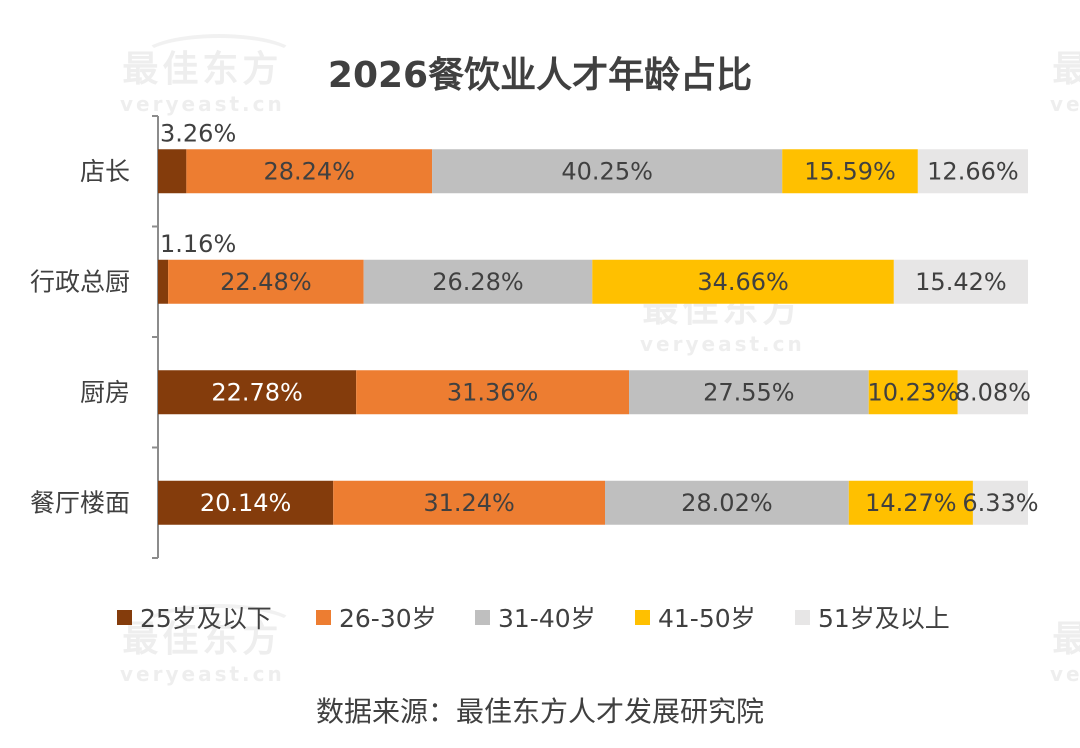 The width and height of the screenshot is (1080, 748). I want to click on legend-item: 26-30岁, so click(376, 617).